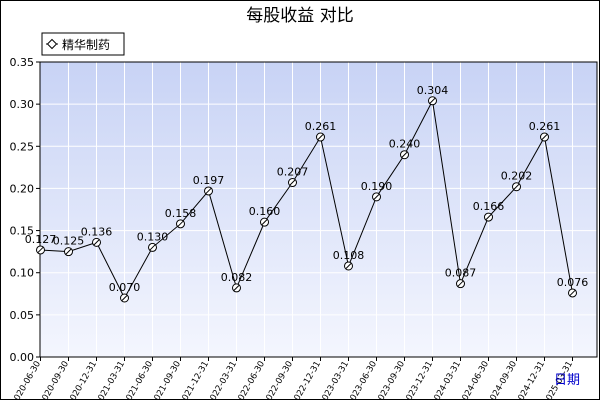 This screenshot has width=600, height=400. I want to click on data-label: 0.190, so click(377, 186).